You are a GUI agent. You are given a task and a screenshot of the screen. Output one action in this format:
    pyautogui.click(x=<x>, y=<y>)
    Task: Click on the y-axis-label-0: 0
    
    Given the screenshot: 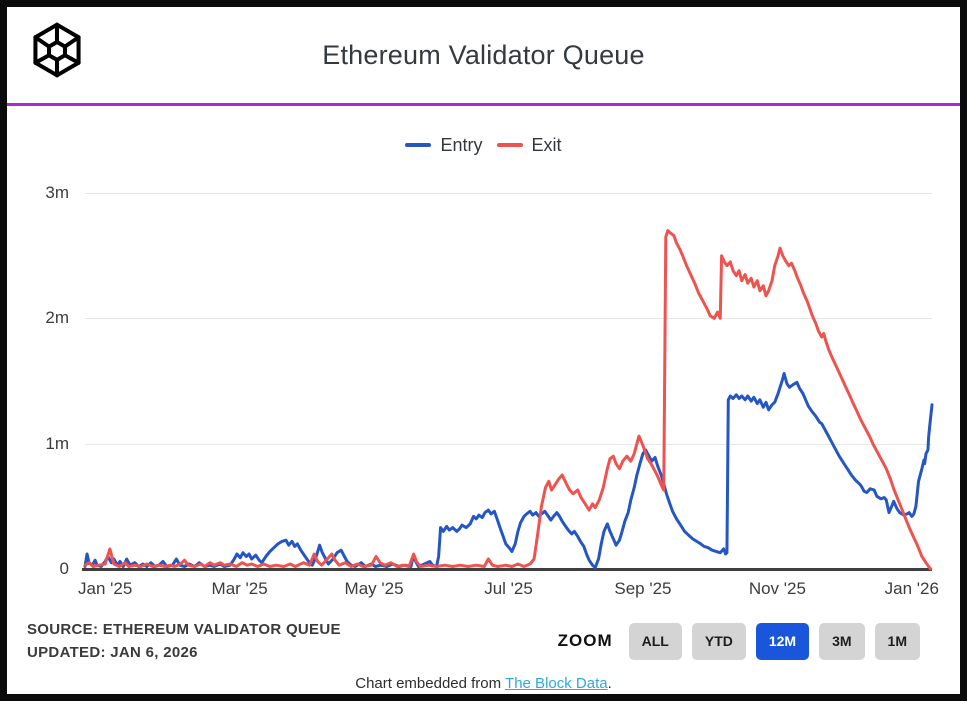 What is the action you would take?
    pyautogui.click(x=64, y=568)
    